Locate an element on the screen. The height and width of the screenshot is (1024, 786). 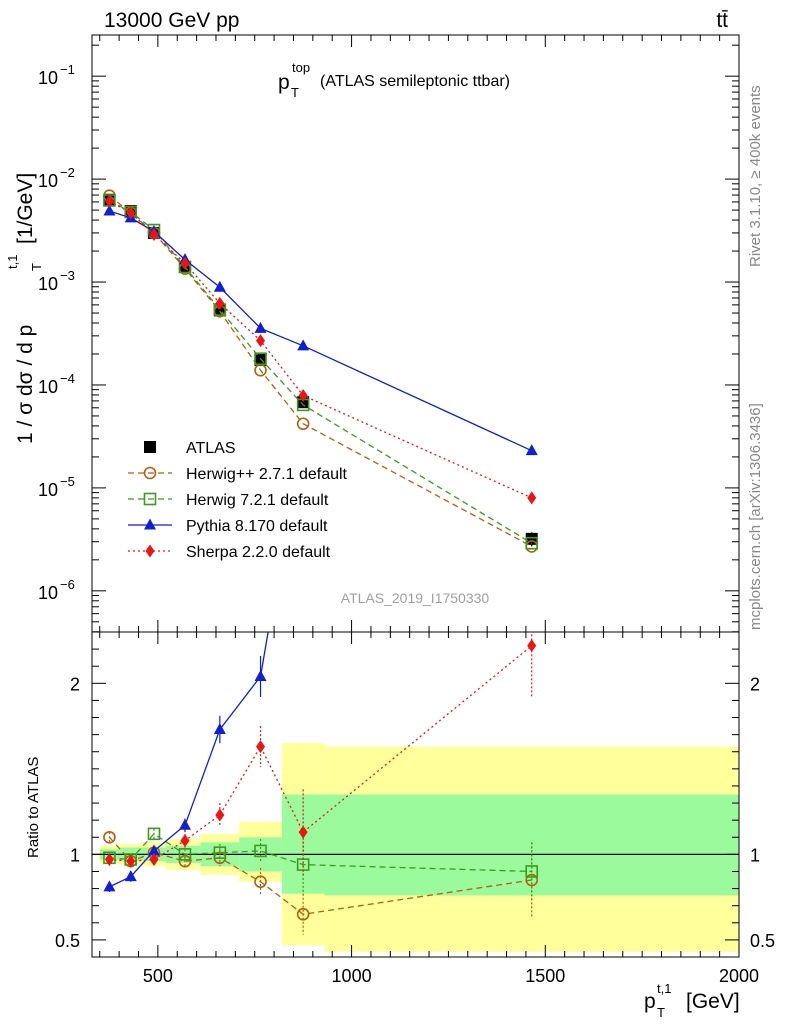
legend-entry: ATLAS is located at coordinates (190, 448).